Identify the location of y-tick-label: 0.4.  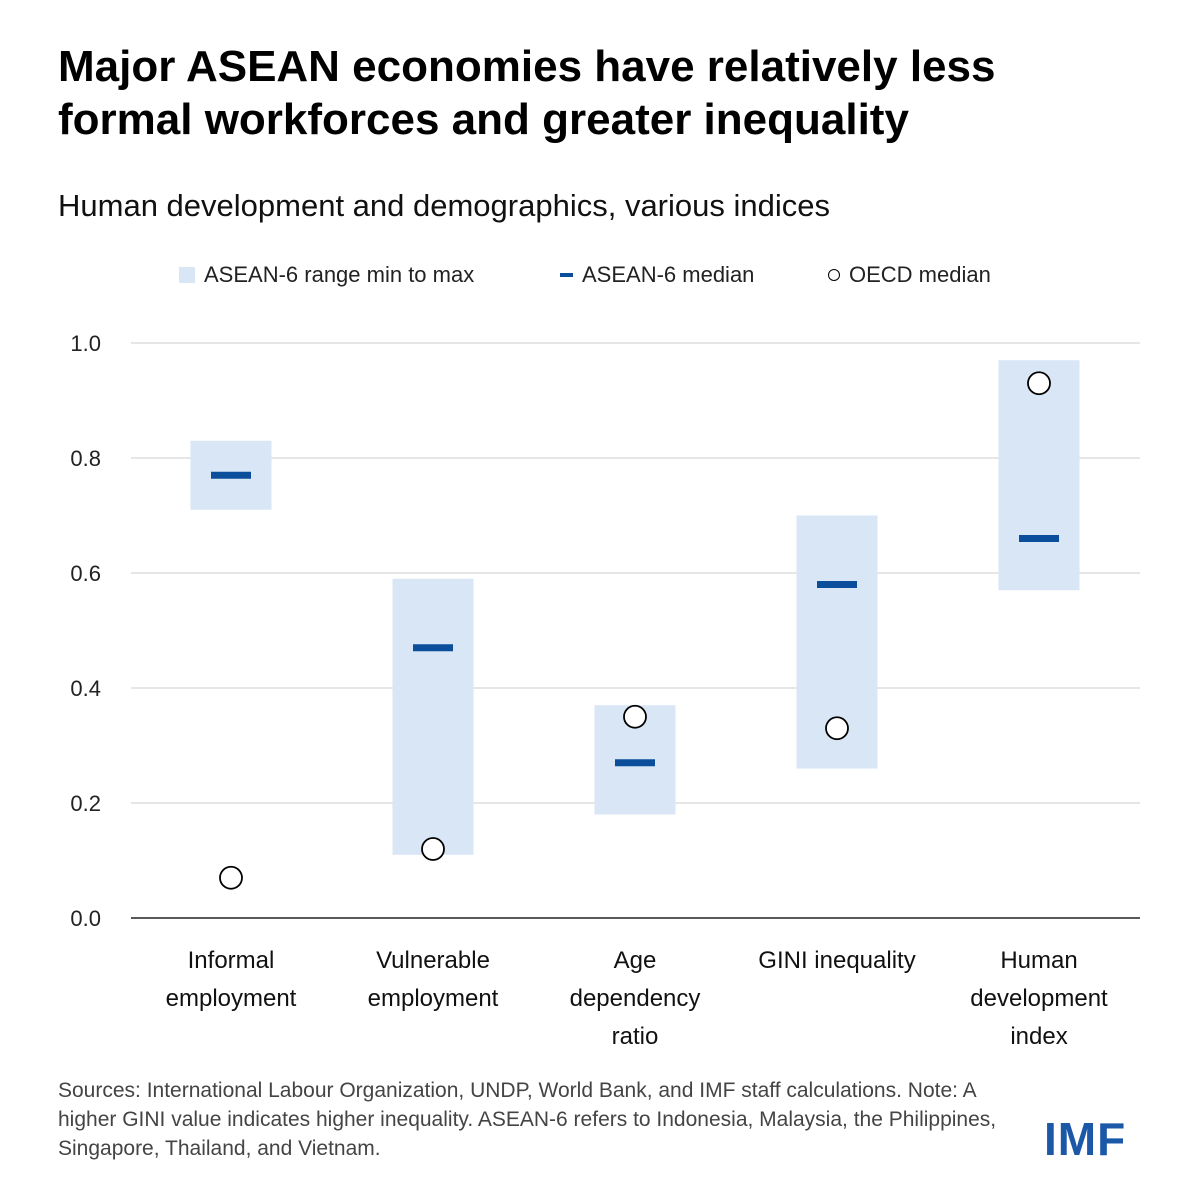
(85, 688).